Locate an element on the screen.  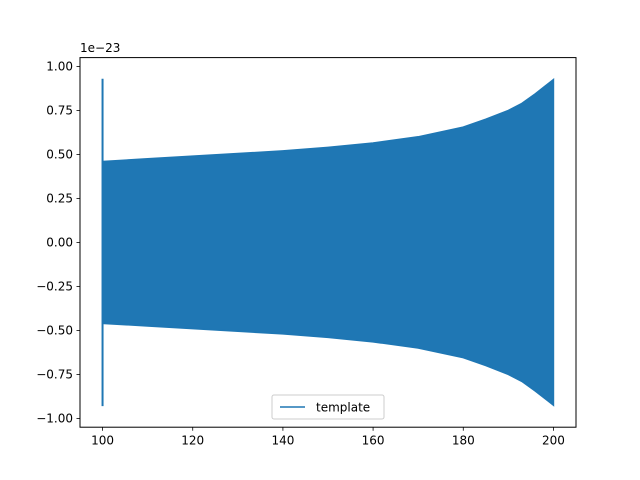
y-tick-label: −0.50 is located at coordinates (54, 331).